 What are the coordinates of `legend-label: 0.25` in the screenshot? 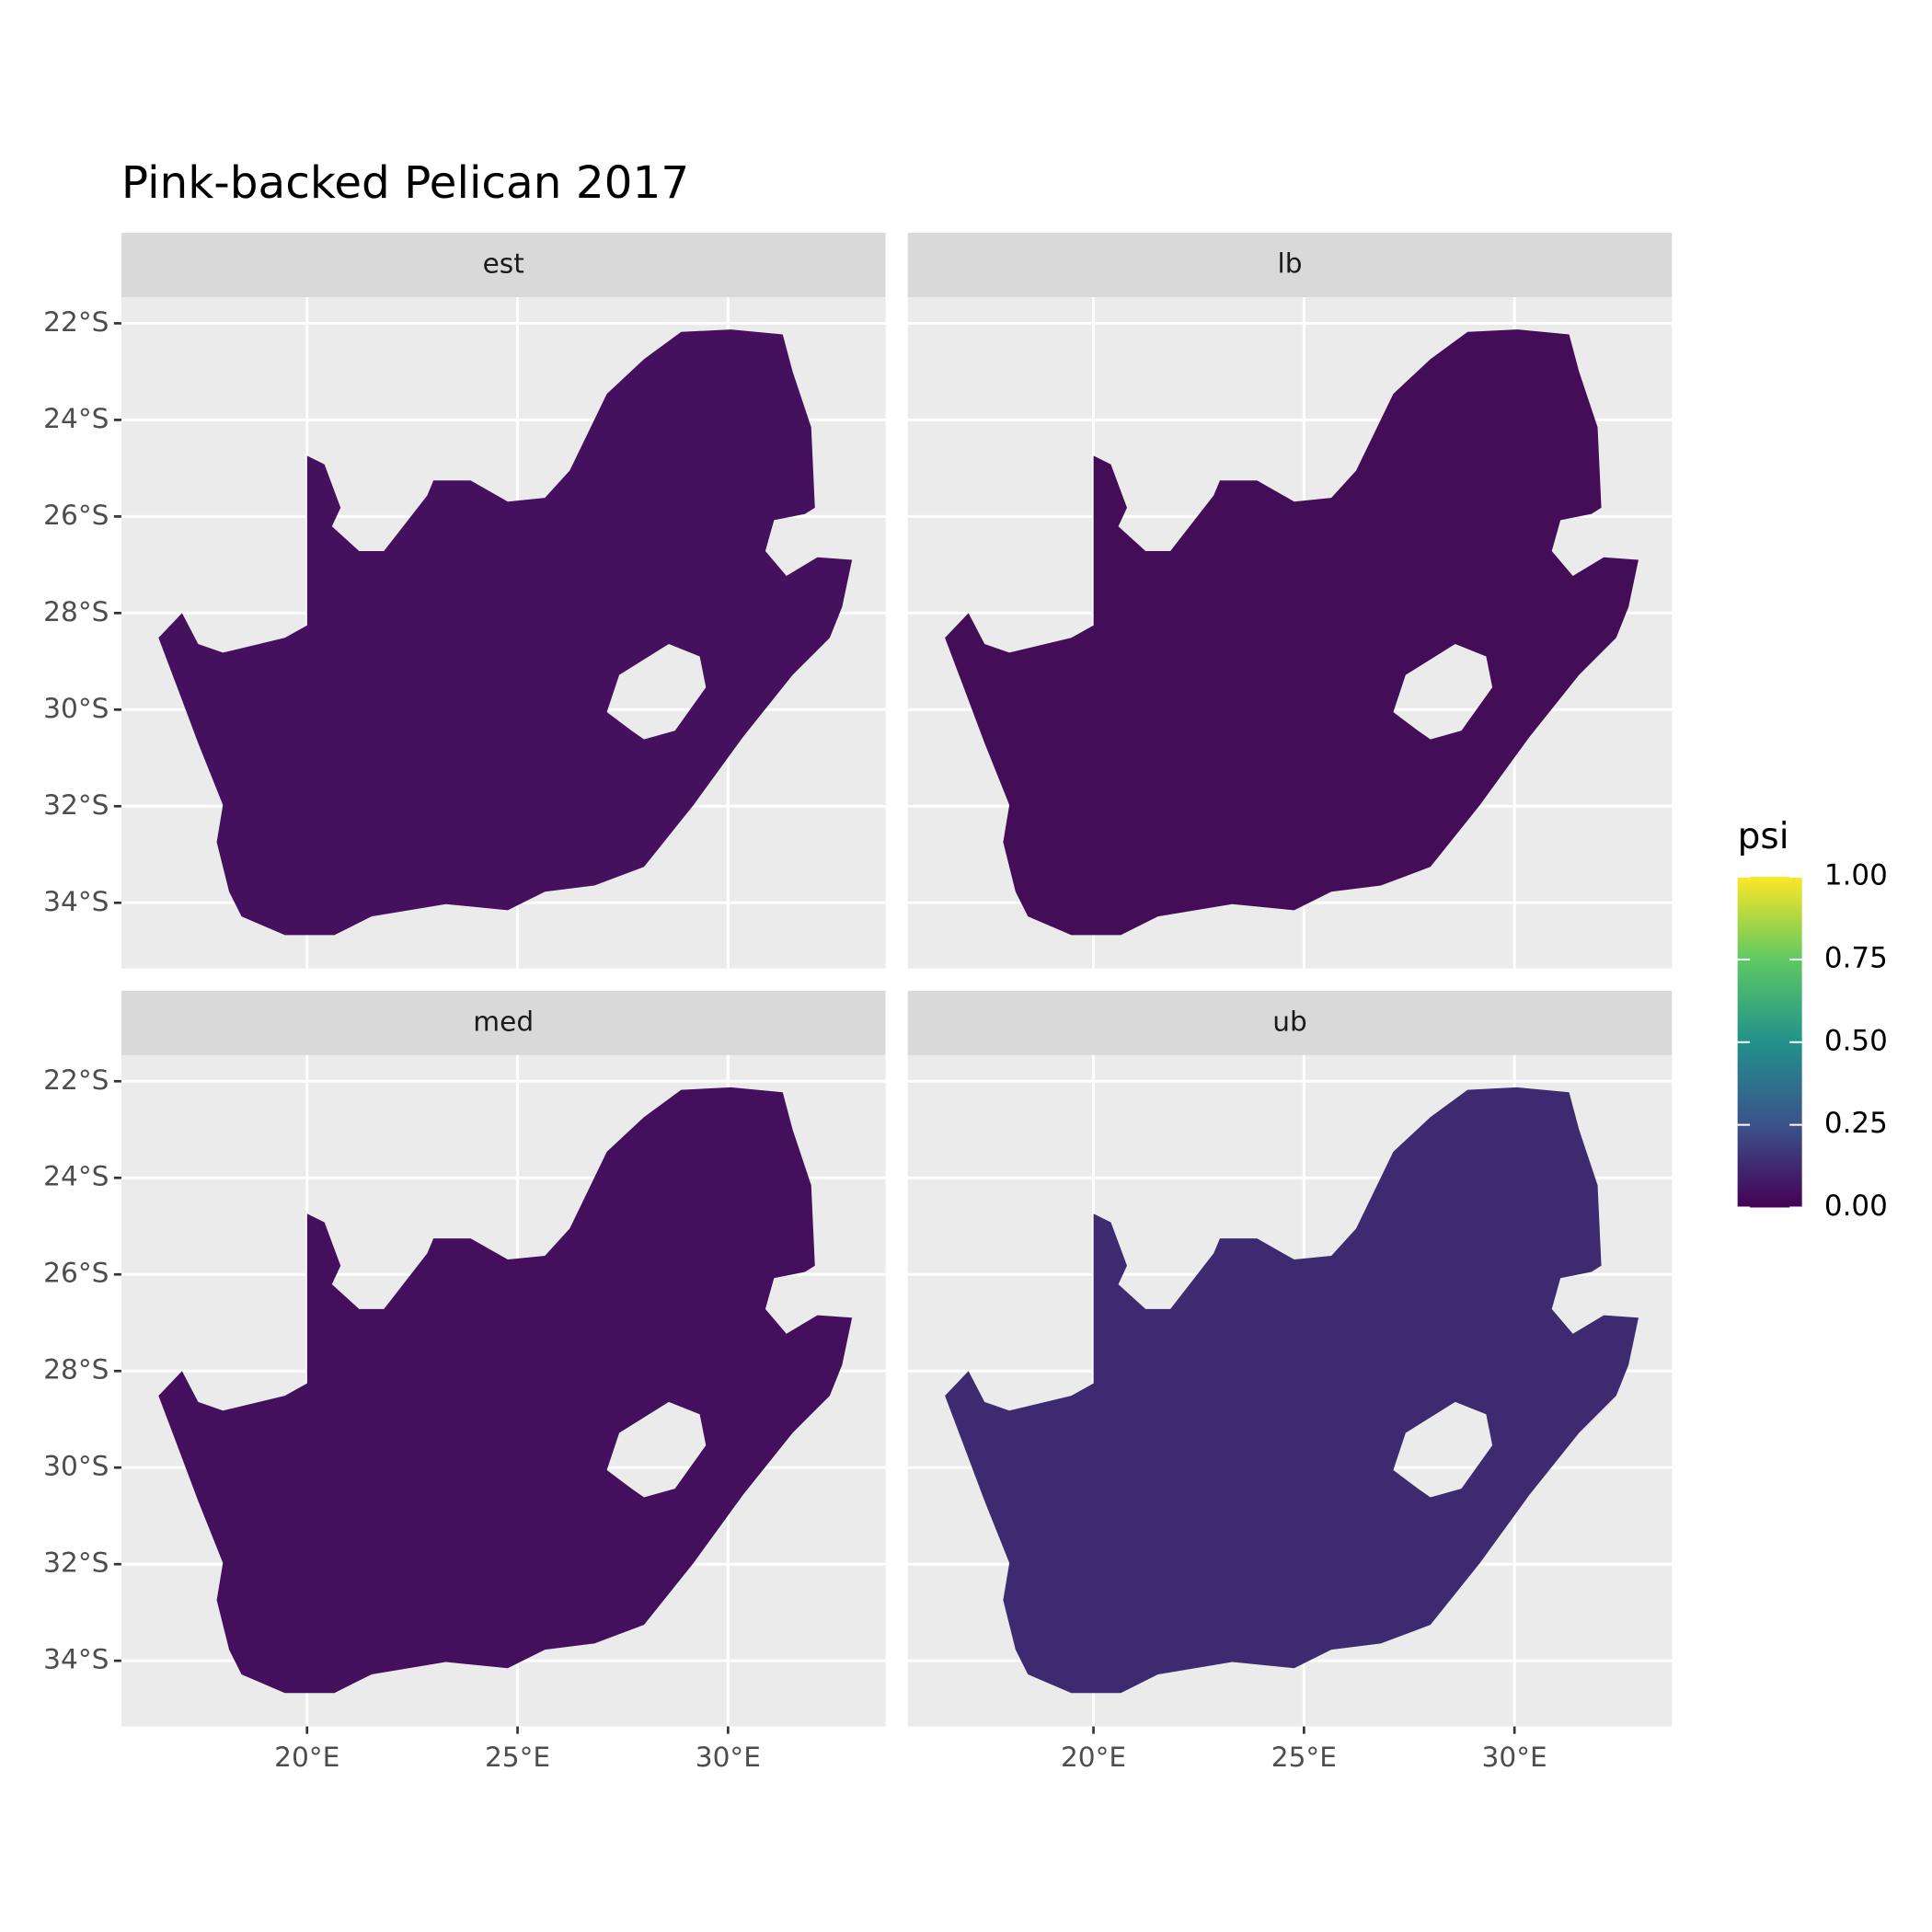 It's located at (1856, 1123).